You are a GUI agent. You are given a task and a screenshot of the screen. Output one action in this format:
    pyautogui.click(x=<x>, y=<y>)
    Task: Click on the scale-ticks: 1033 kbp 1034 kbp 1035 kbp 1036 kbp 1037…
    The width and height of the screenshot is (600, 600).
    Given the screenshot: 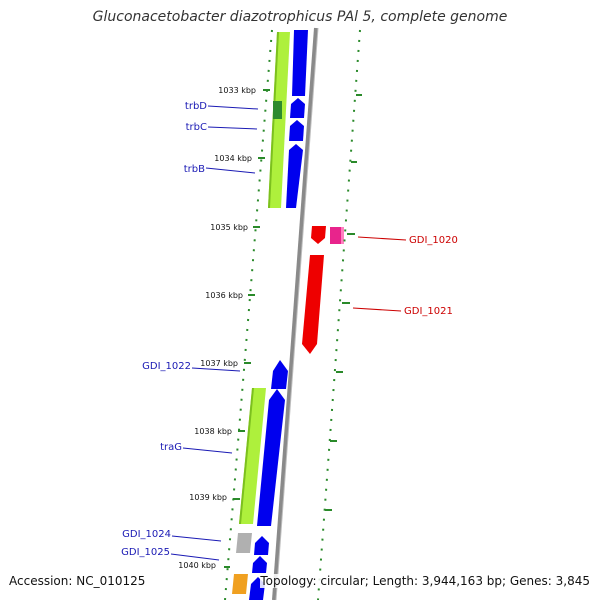 What is the action you would take?
    pyautogui.click(x=224, y=328)
    